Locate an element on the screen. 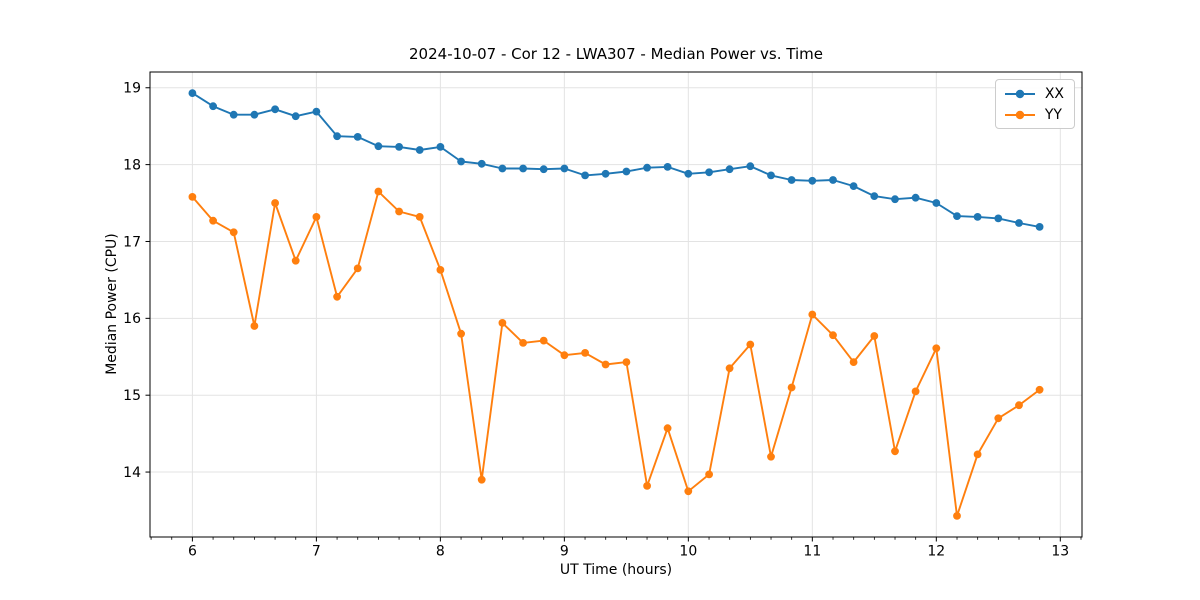 Image resolution: width=1200 pixels, height=600 pixels. x-tick-label-13: 13 is located at coordinates (1060, 552).